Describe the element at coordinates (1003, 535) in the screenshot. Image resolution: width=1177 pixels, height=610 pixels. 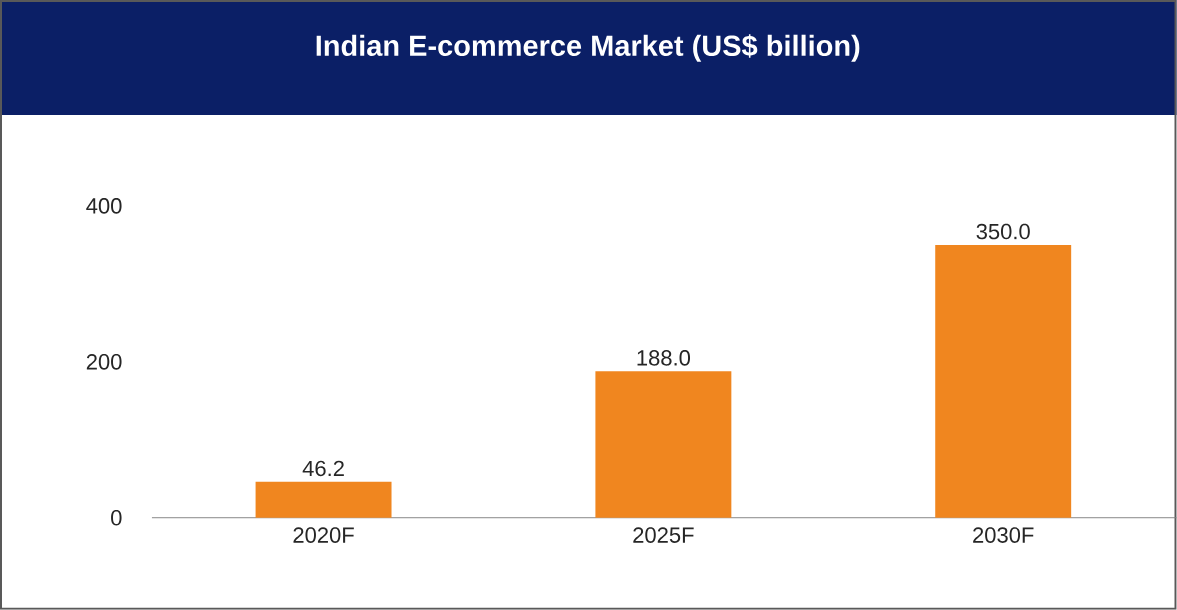
I see `x-tick-label: 2030F` at that location.